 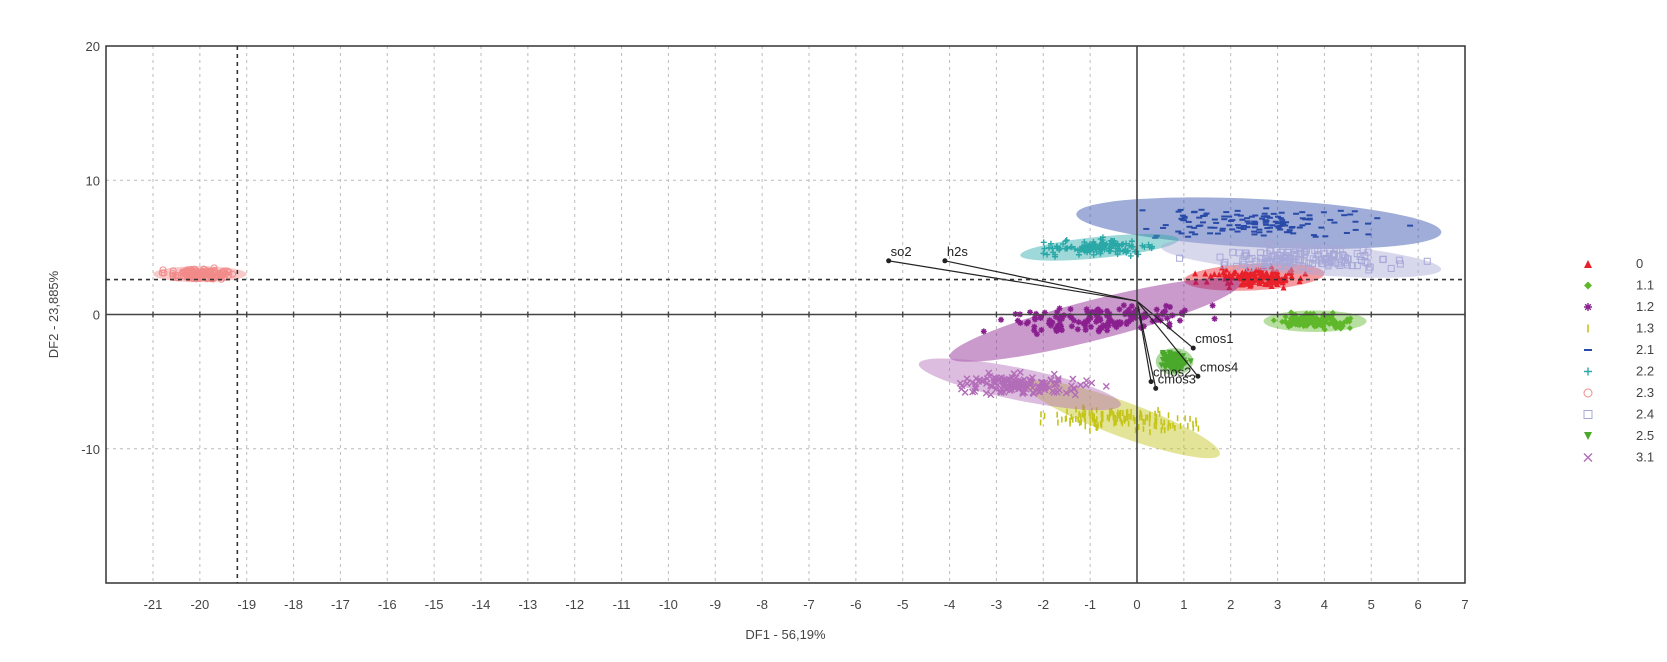 I want to click on legend-label: 1.3, so click(x=1645, y=328).